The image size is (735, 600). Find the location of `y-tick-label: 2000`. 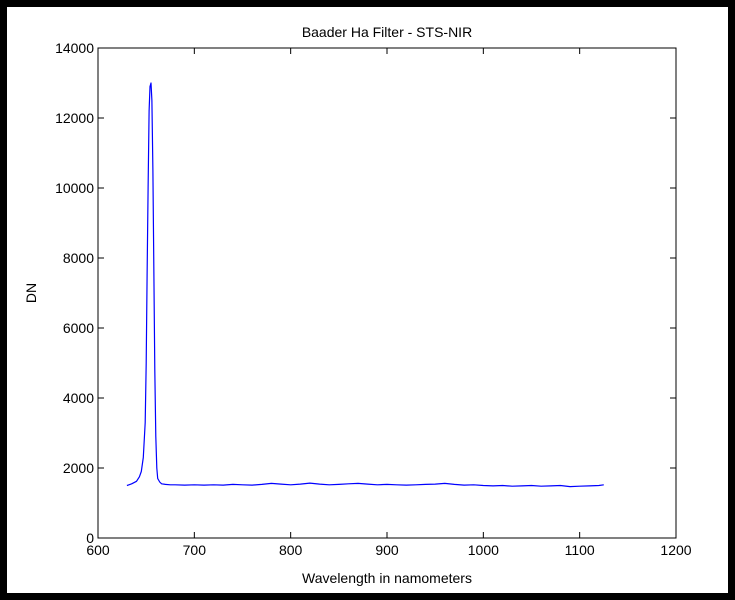

y-tick-label: 2000 is located at coordinates (78, 468).